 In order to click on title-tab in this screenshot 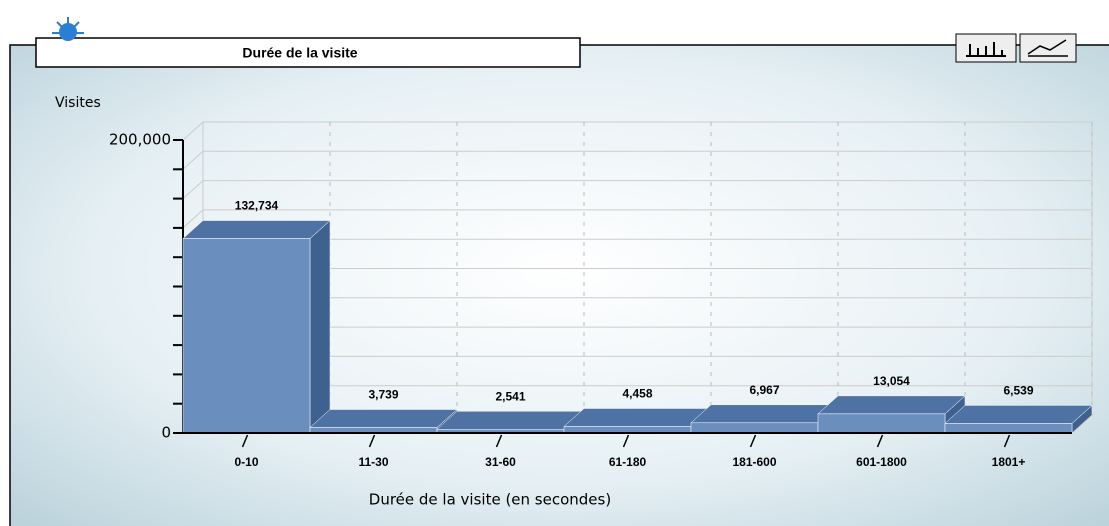, I will do `click(308, 52)`.